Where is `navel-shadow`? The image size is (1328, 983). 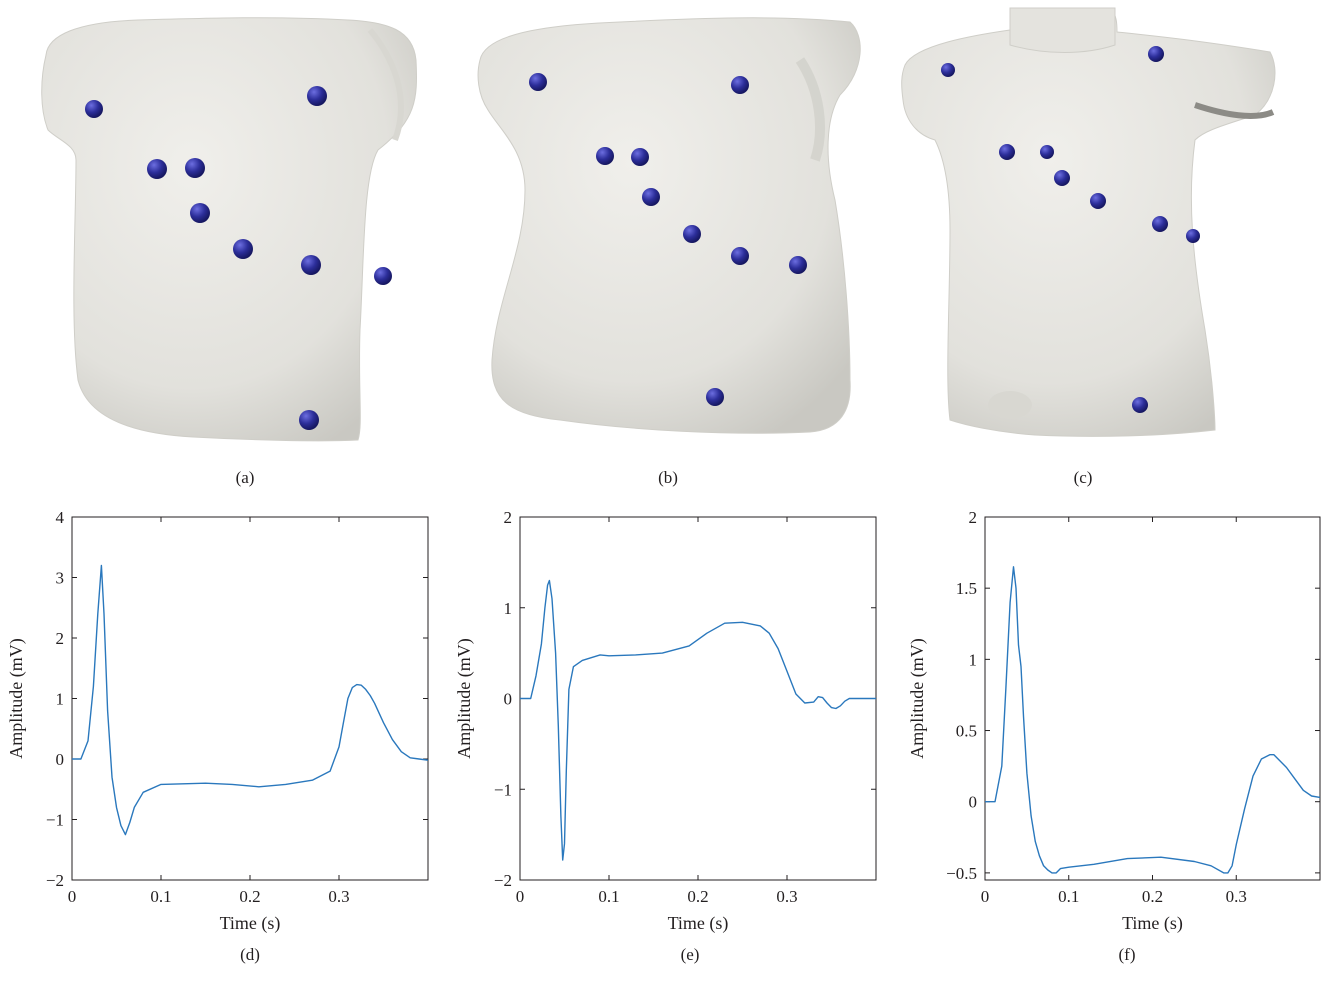 navel-shadow is located at coordinates (1010, 405).